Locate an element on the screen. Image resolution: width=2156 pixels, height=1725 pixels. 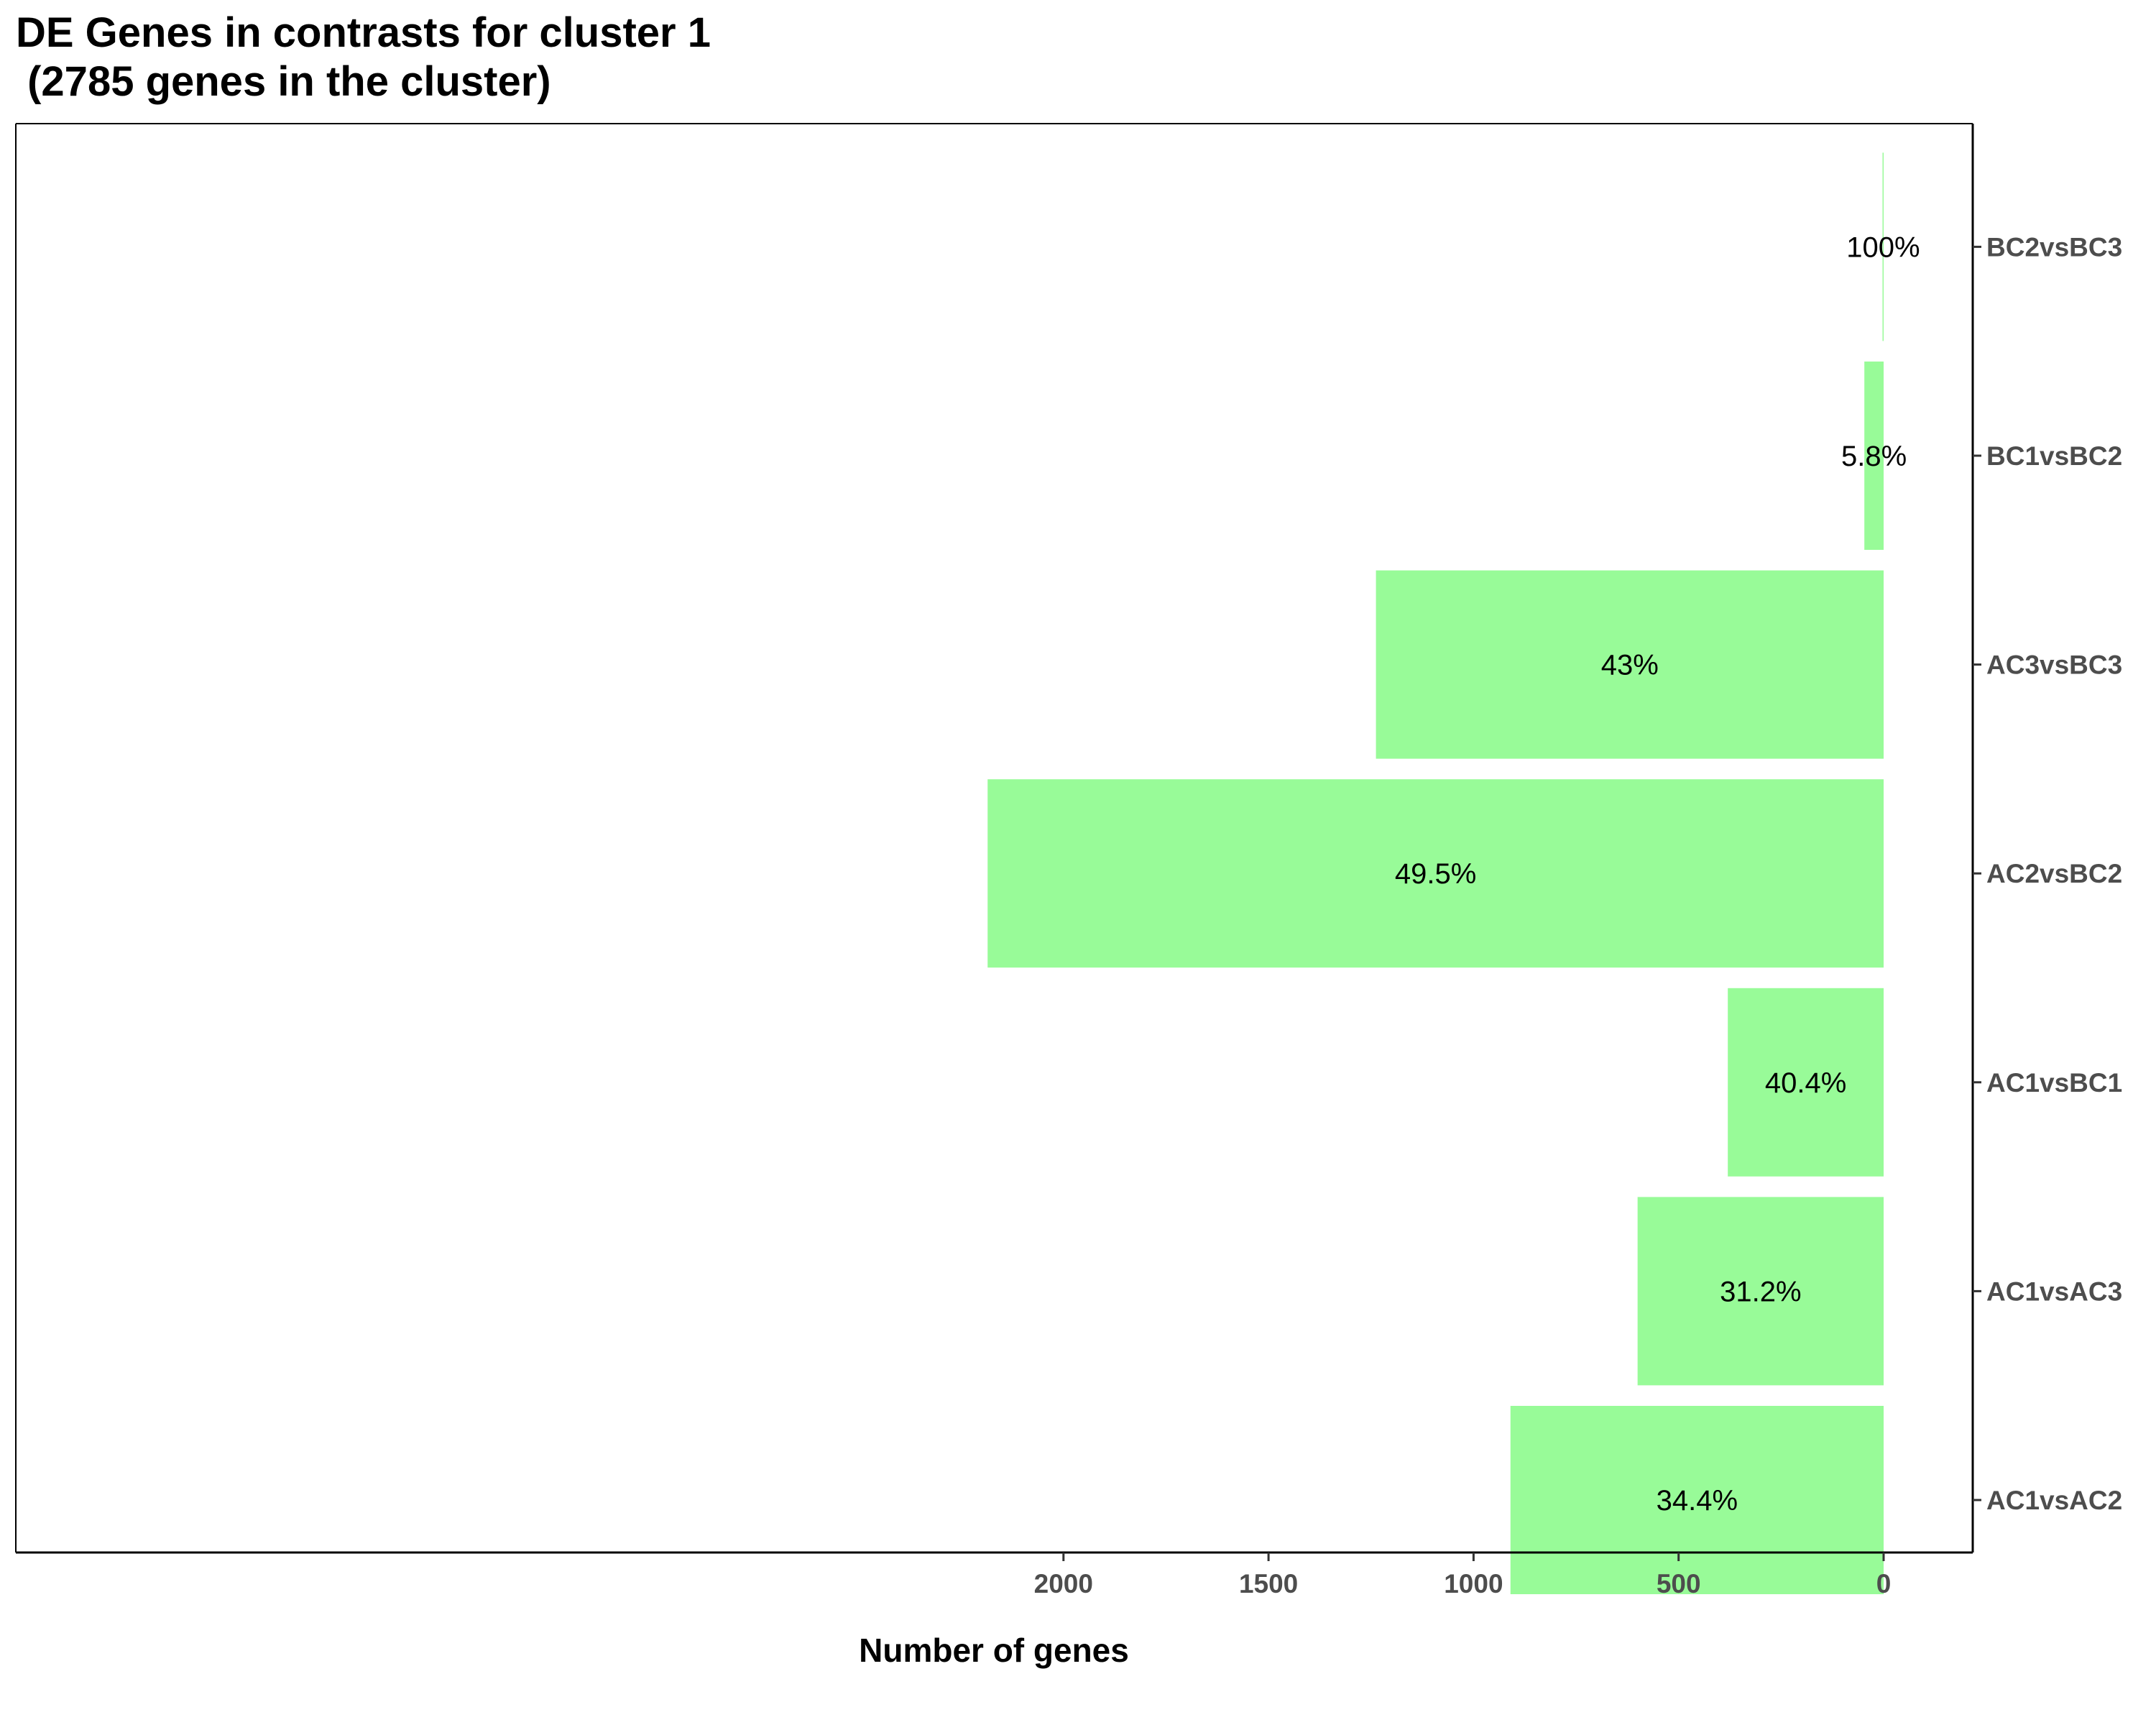
x-tick-label-1000: 1000 is located at coordinates (1473, 1583).